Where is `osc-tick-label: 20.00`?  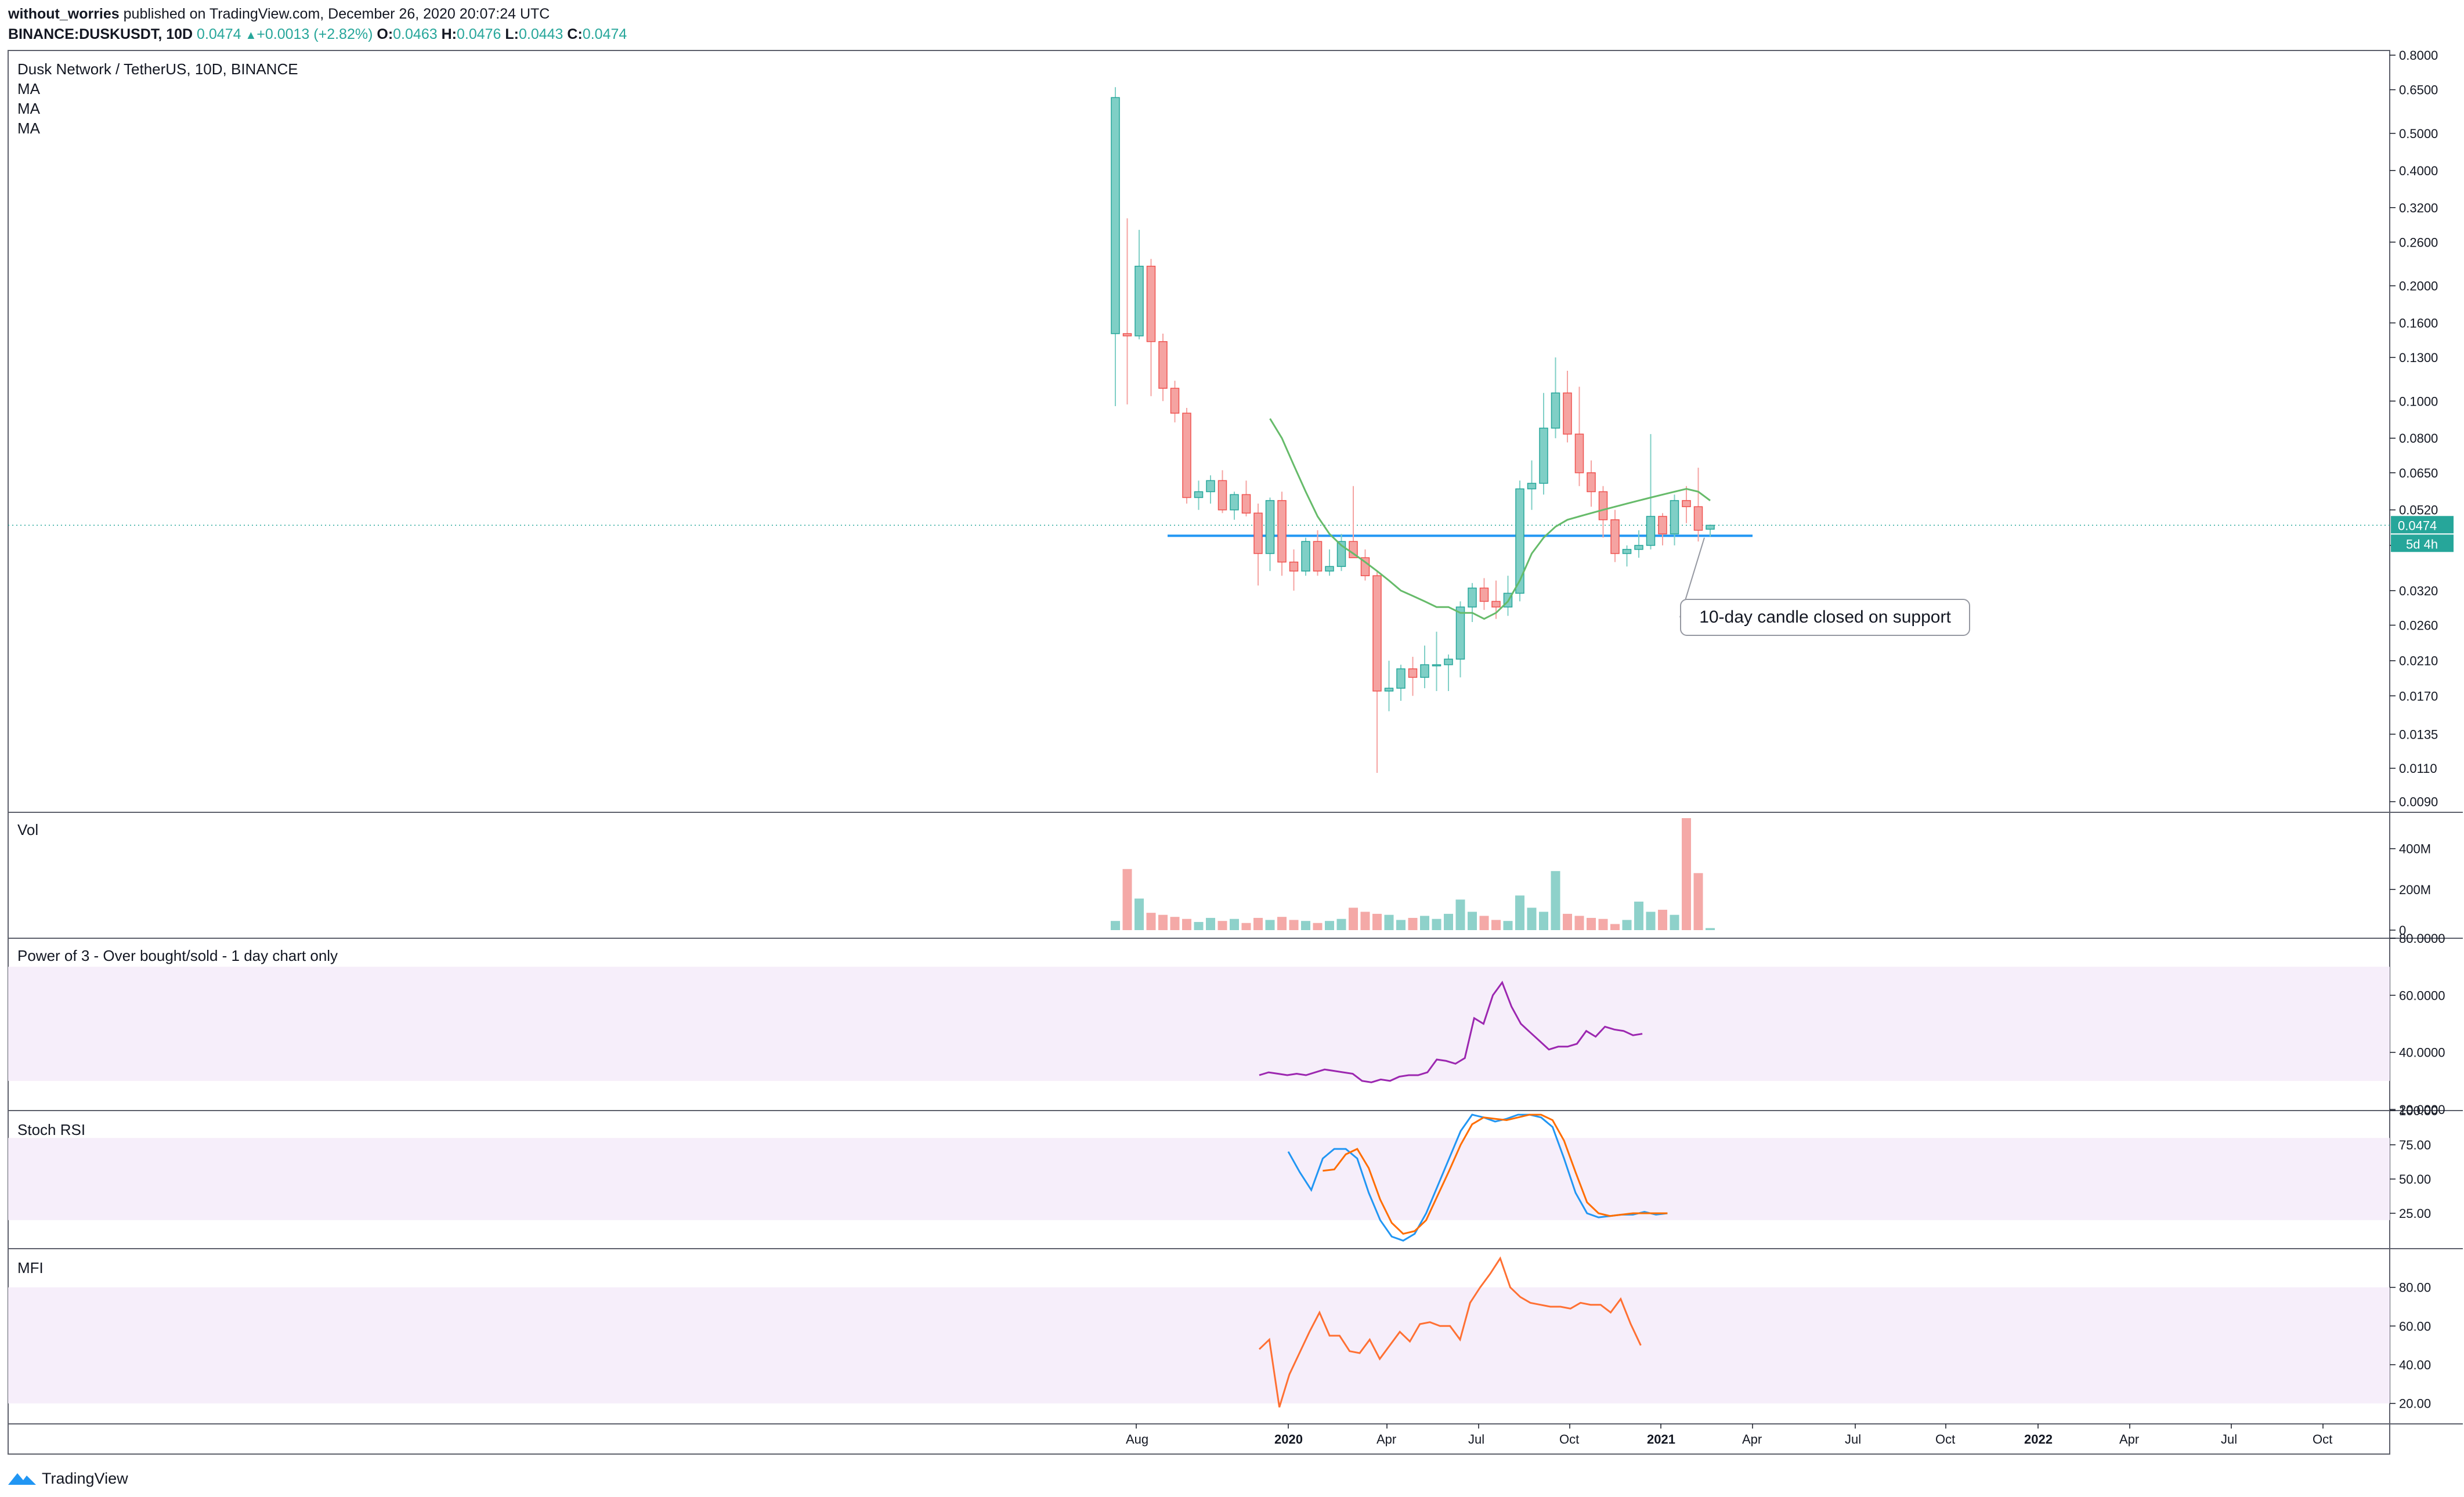
osc-tick-label: 20.00 is located at coordinates (2415, 1404).